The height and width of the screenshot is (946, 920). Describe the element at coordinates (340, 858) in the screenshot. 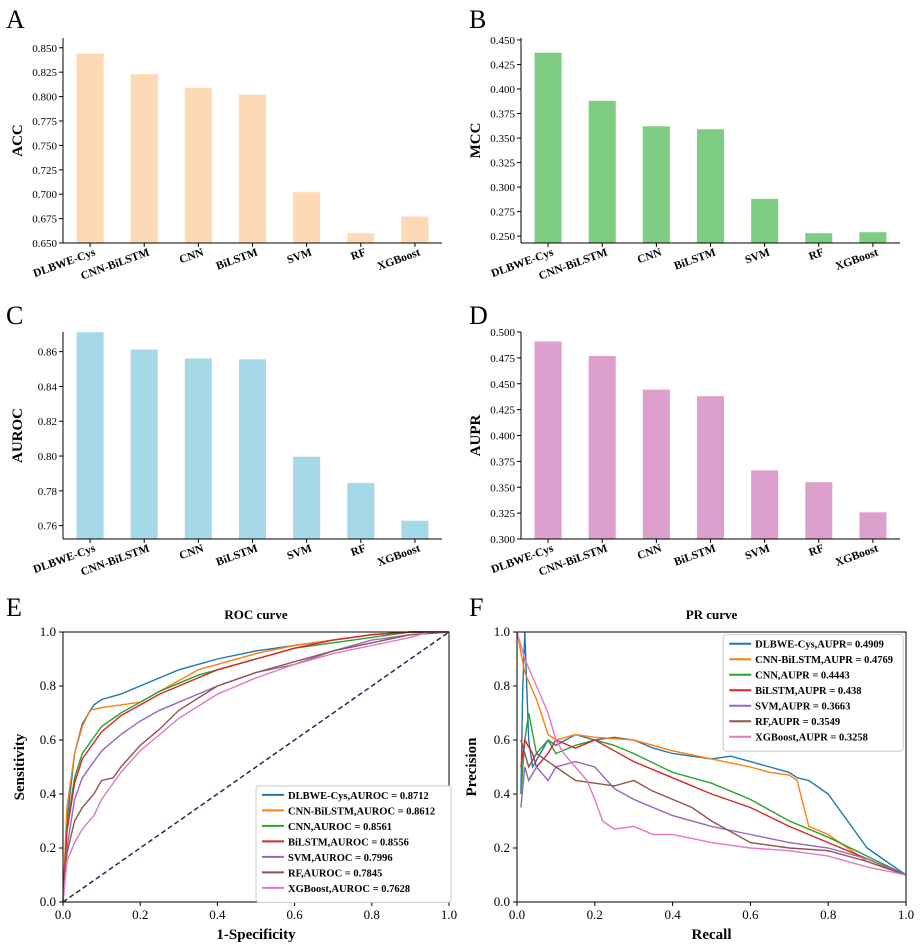

I see `legend-label: SVM,AUROC = 0.7996` at that location.